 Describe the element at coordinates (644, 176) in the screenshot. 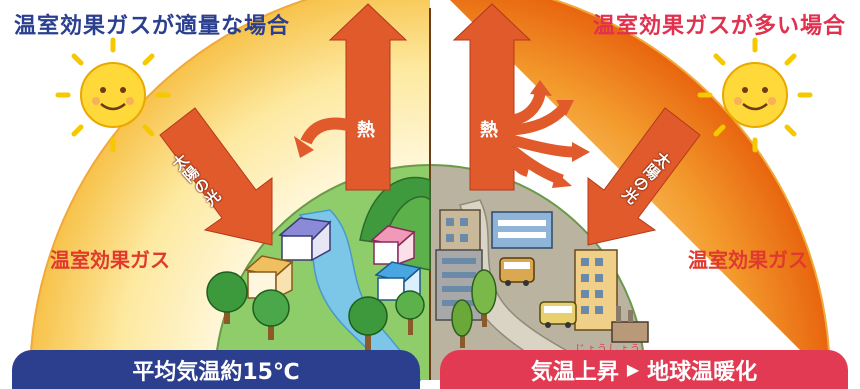

I see `sunlight-arrow-right` at that location.